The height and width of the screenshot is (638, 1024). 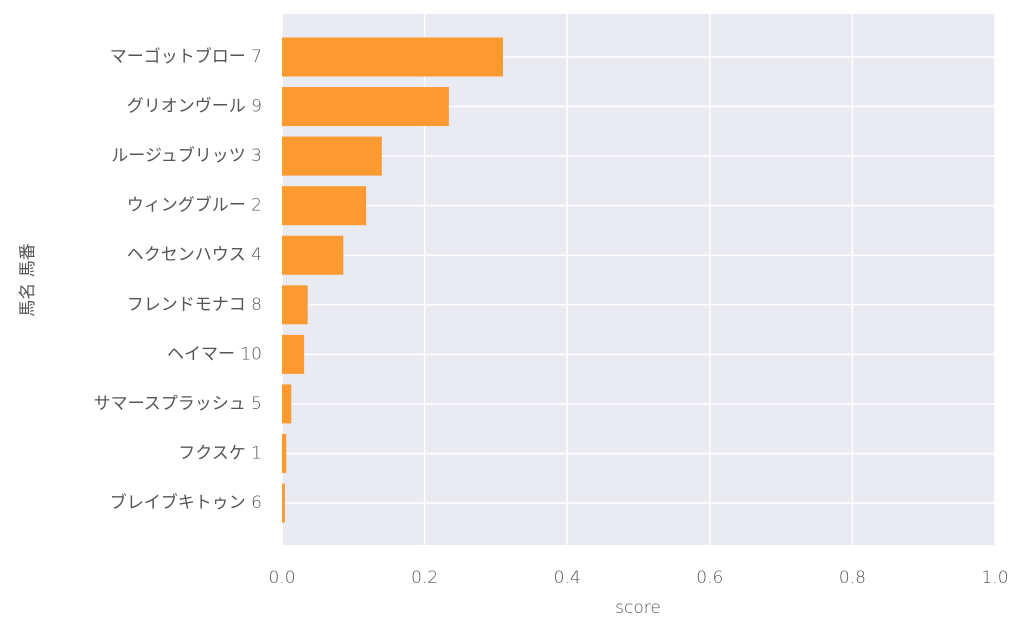 I want to click on x-tick-label: 0.4, so click(x=567, y=578).